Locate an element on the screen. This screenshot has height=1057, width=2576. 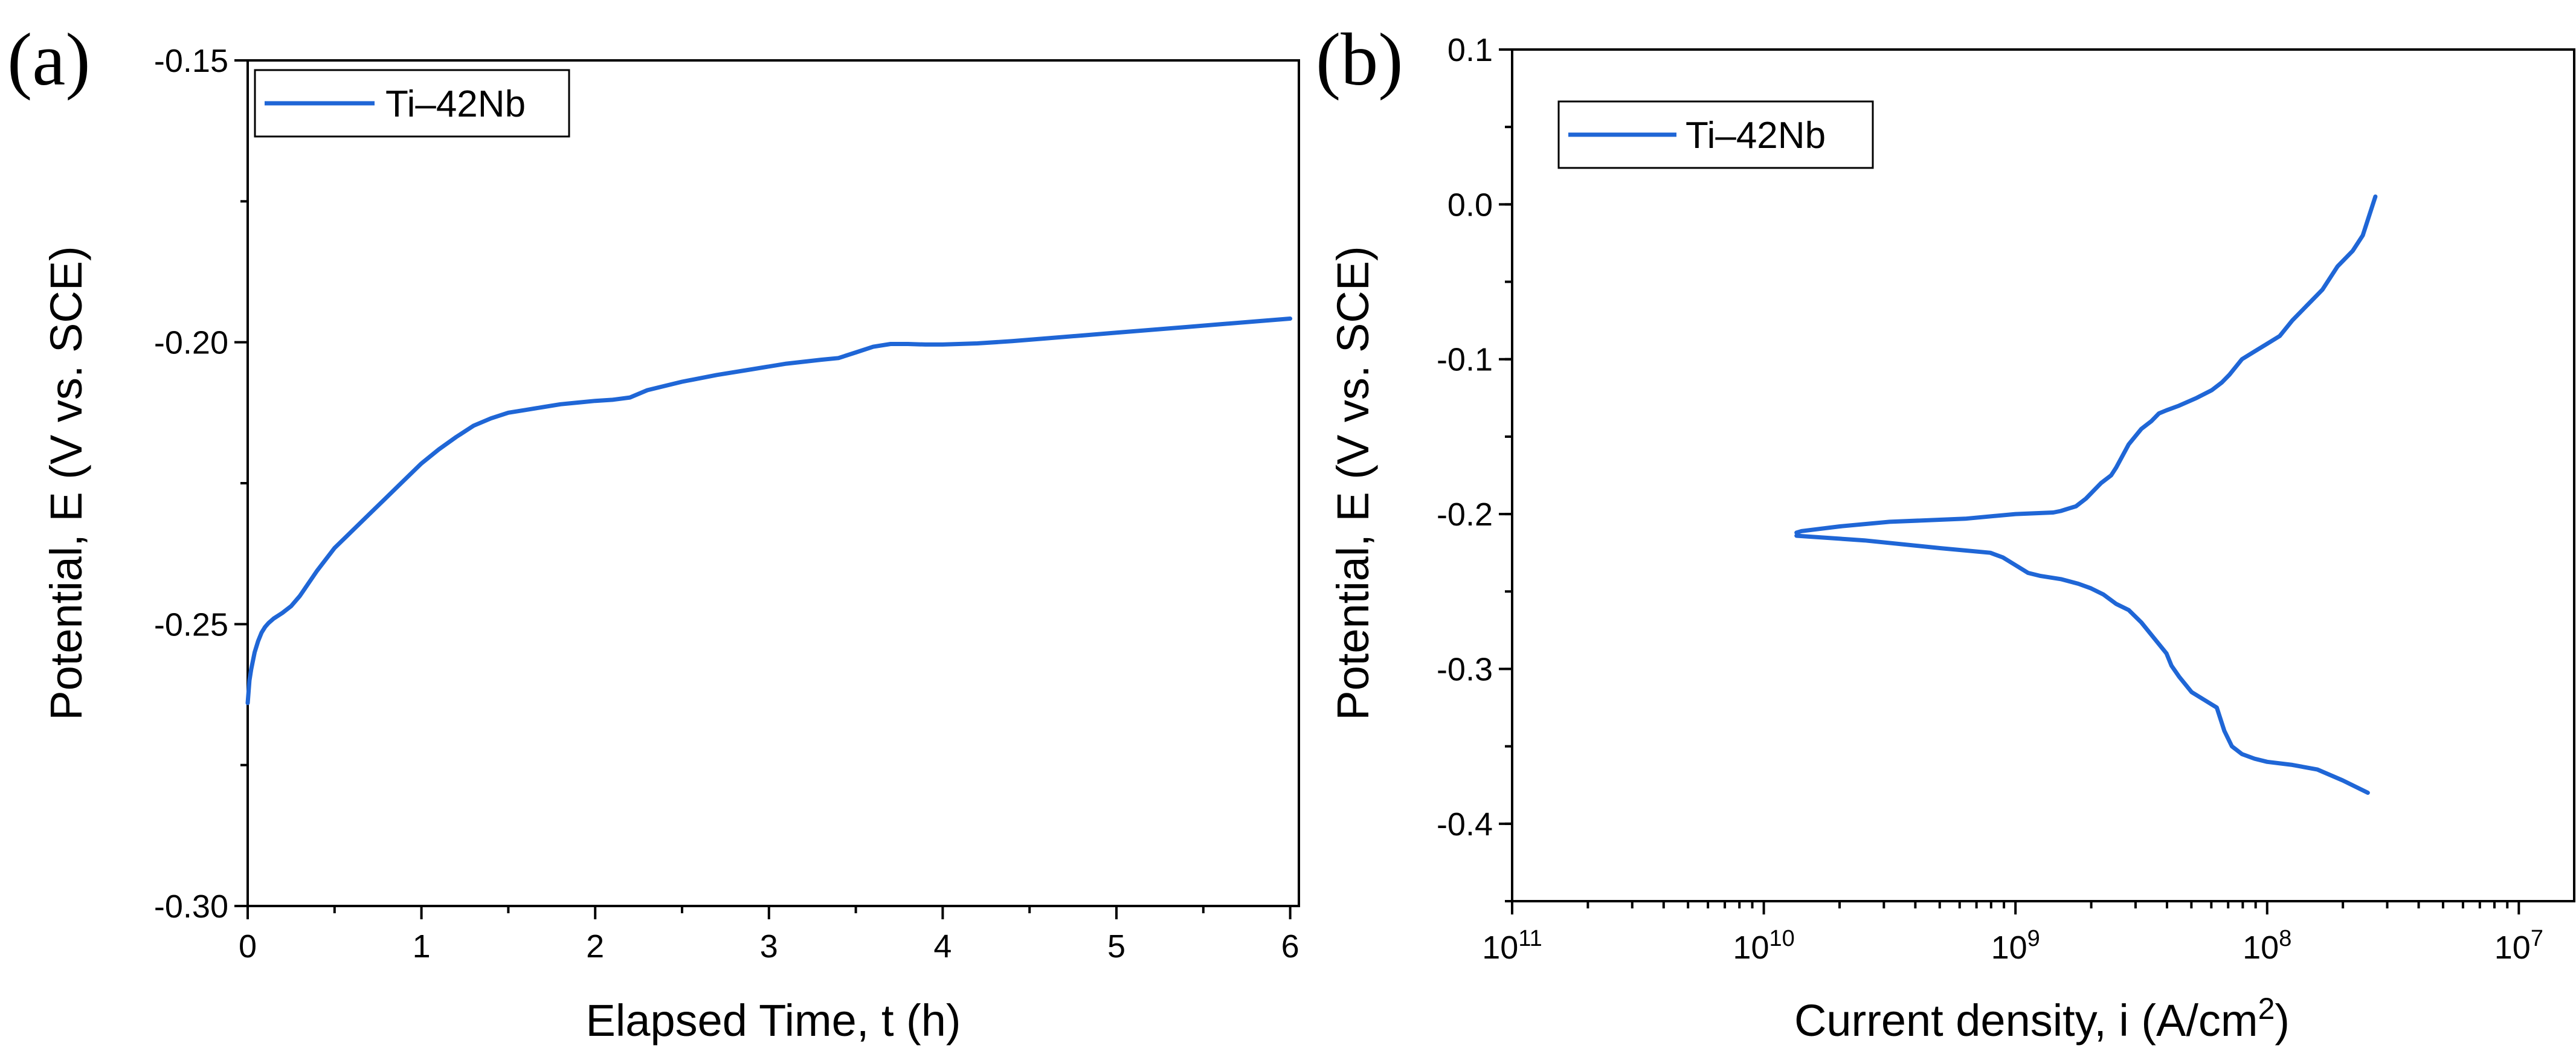
panel-b-y-tick-label: -0.3 is located at coordinates (1465, 669).